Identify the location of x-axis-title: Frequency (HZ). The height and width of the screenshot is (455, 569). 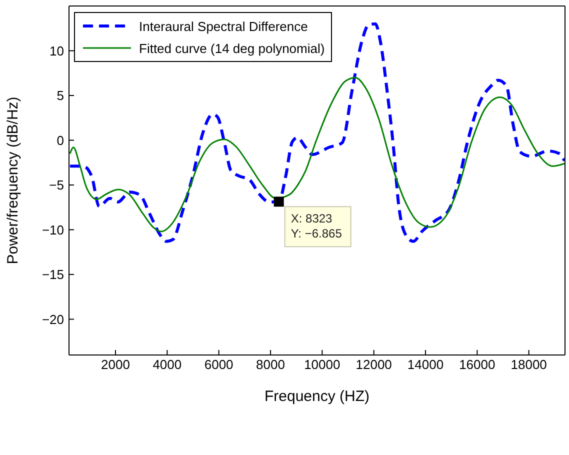
(317, 396).